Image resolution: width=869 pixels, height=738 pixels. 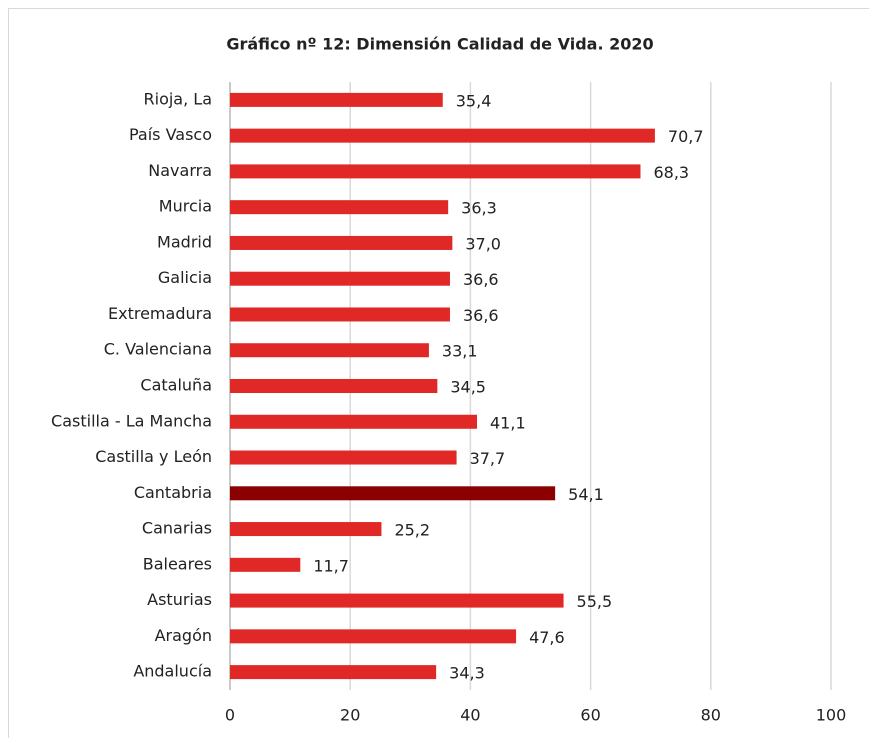 What do you see at coordinates (173, 492) in the screenshot?
I see `y-tick-label: Cantabria` at bounding box center [173, 492].